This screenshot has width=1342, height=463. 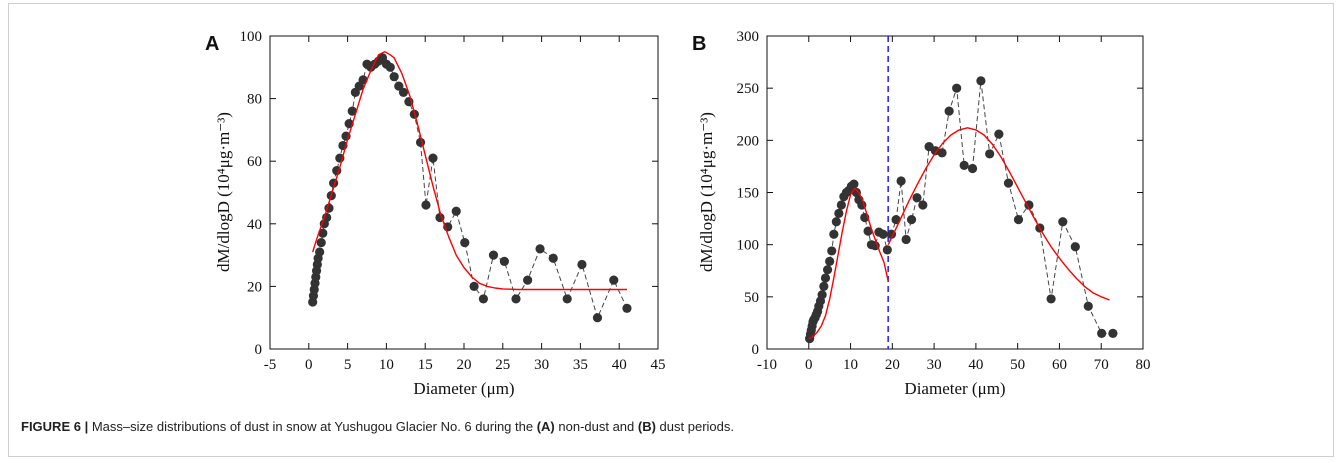 What do you see at coordinates (580, 365) in the screenshot?
I see `panel-a-x-tick-label: 35` at bounding box center [580, 365].